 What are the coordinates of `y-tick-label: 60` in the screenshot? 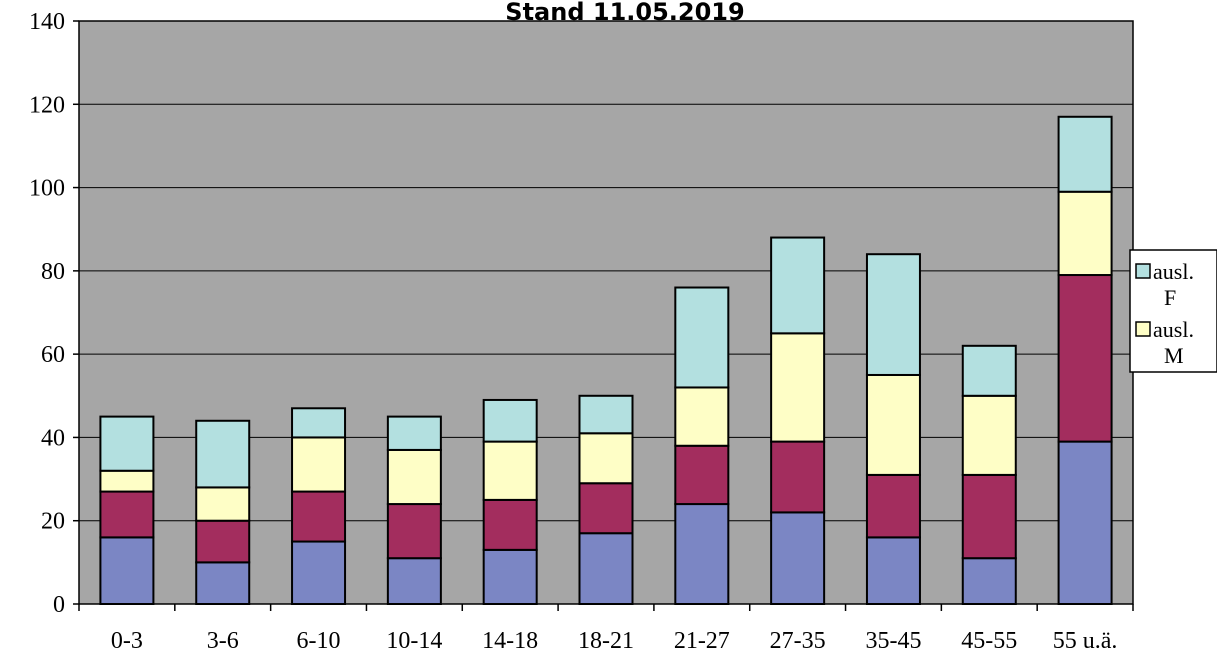 It's located at (53, 355).